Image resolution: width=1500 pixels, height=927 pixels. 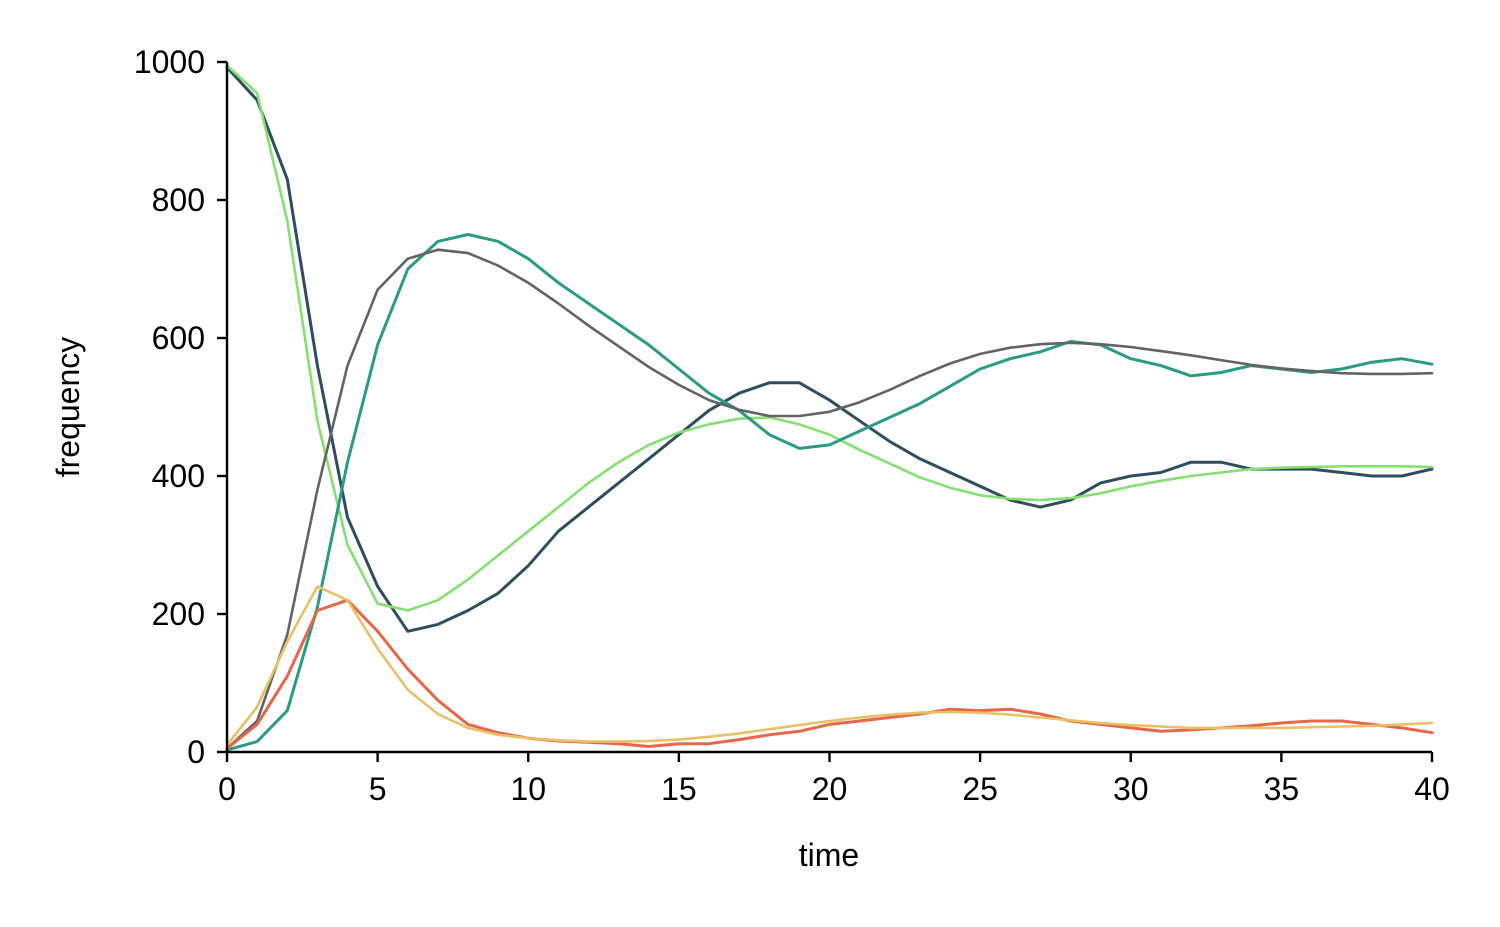 What do you see at coordinates (178, 476) in the screenshot?
I see `y-tick-label: 400` at bounding box center [178, 476].